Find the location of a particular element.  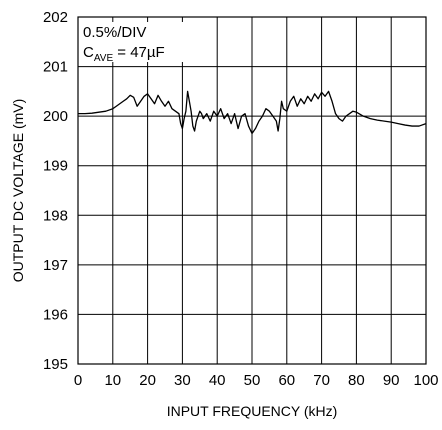

x-tick-label: 70 is located at coordinates (321, 380).